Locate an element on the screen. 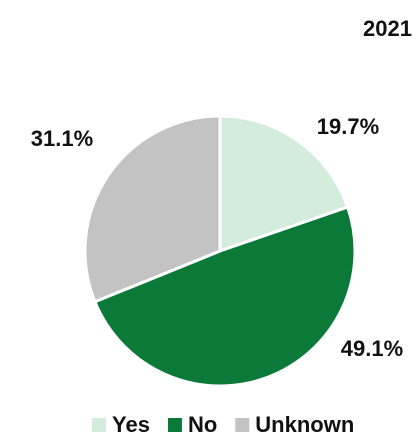  data-label: 19.7% is located at coordinates (348, 126).